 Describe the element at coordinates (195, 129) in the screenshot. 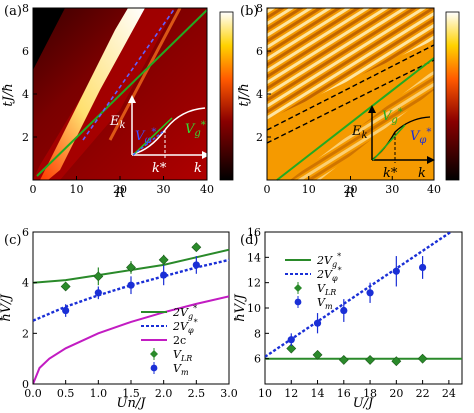

I see `panel-a-inset-vg: Vg*` at that location.